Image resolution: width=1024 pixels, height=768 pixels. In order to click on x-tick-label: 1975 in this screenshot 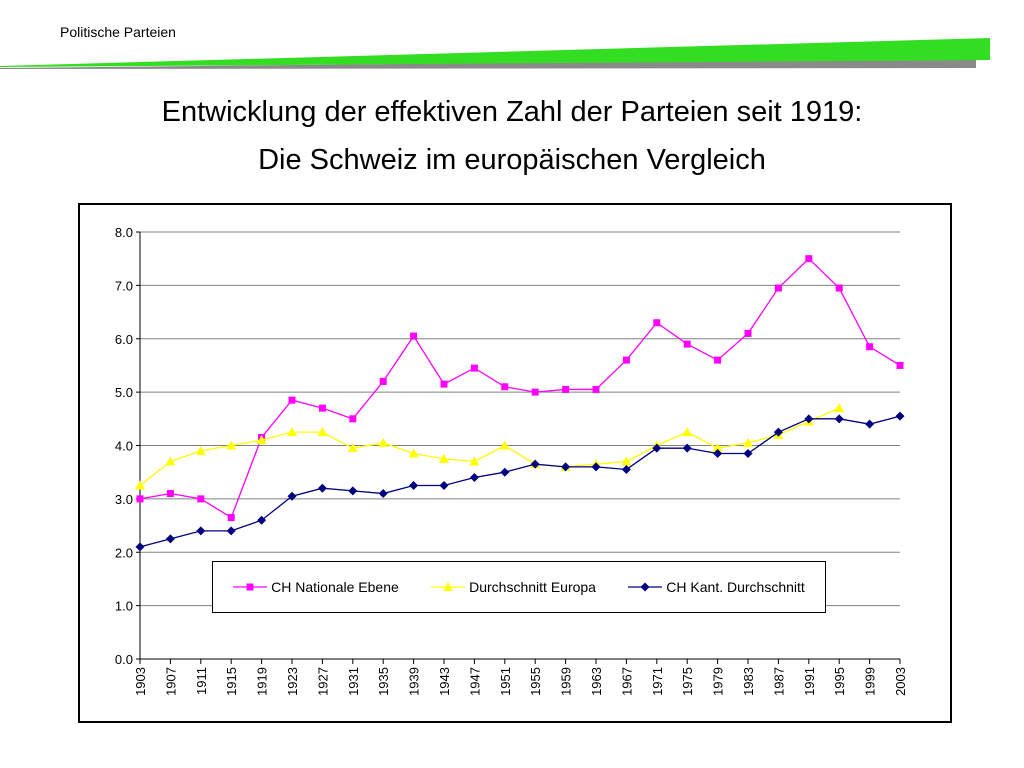, I will do `click(687, 681)`.